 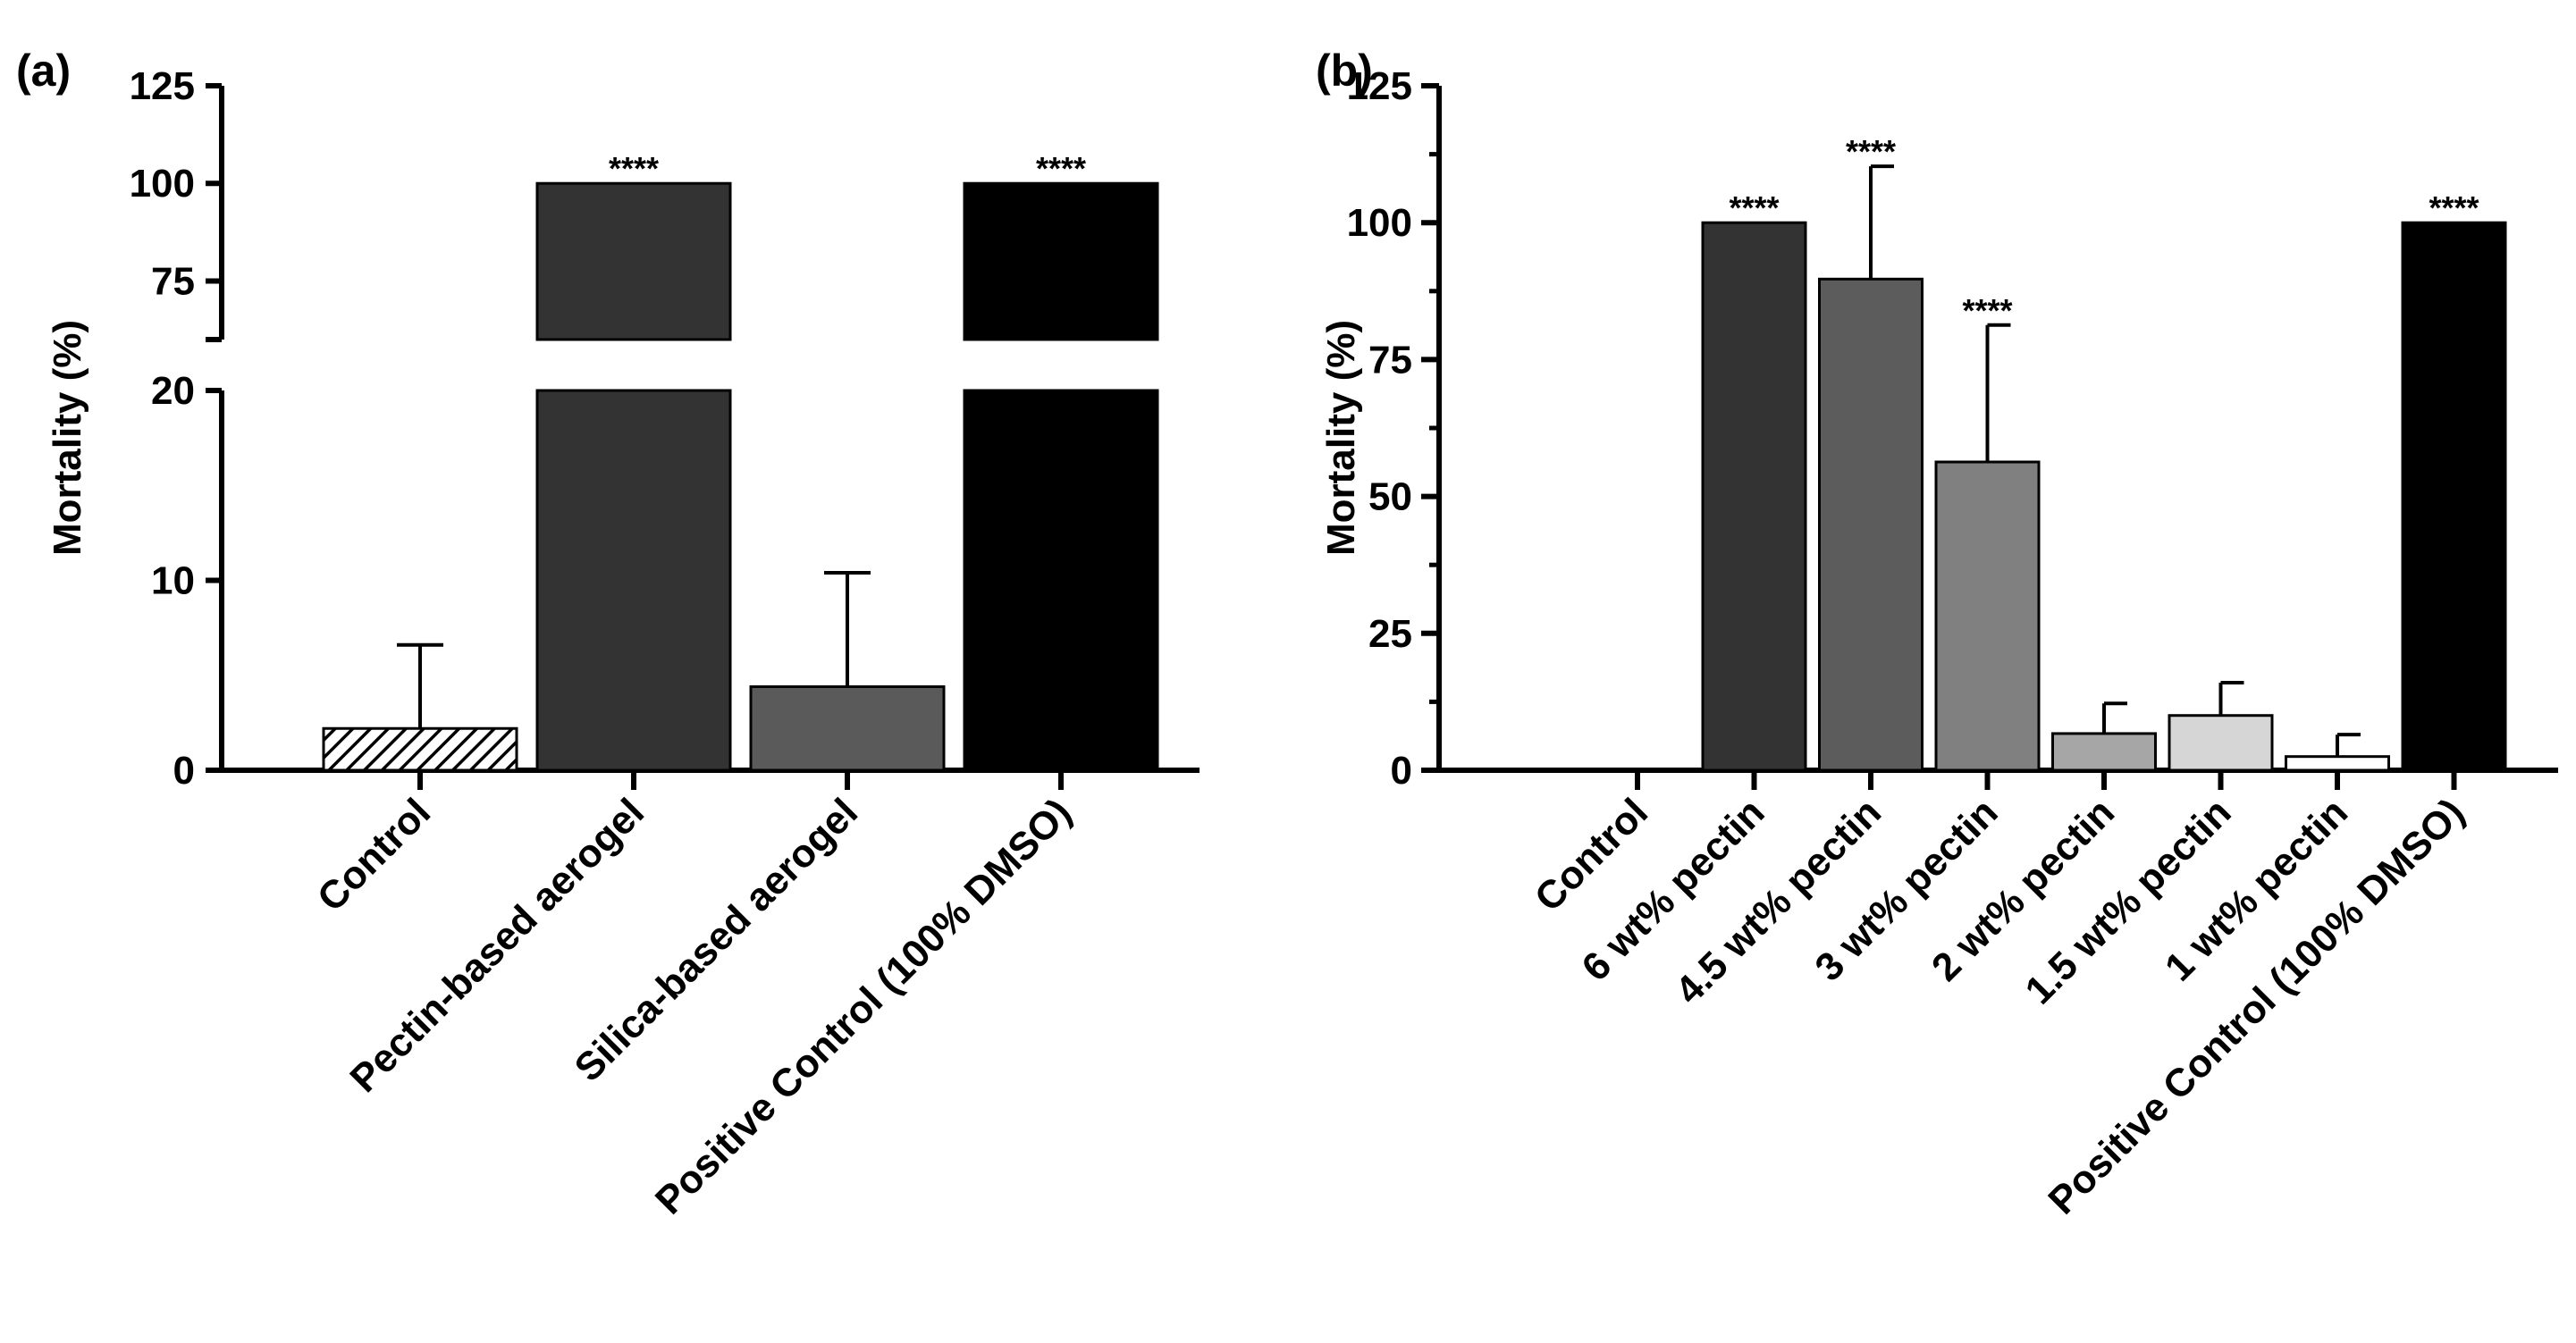 I want to click on panel-b-label: (b), so click(x=1345, y=71).